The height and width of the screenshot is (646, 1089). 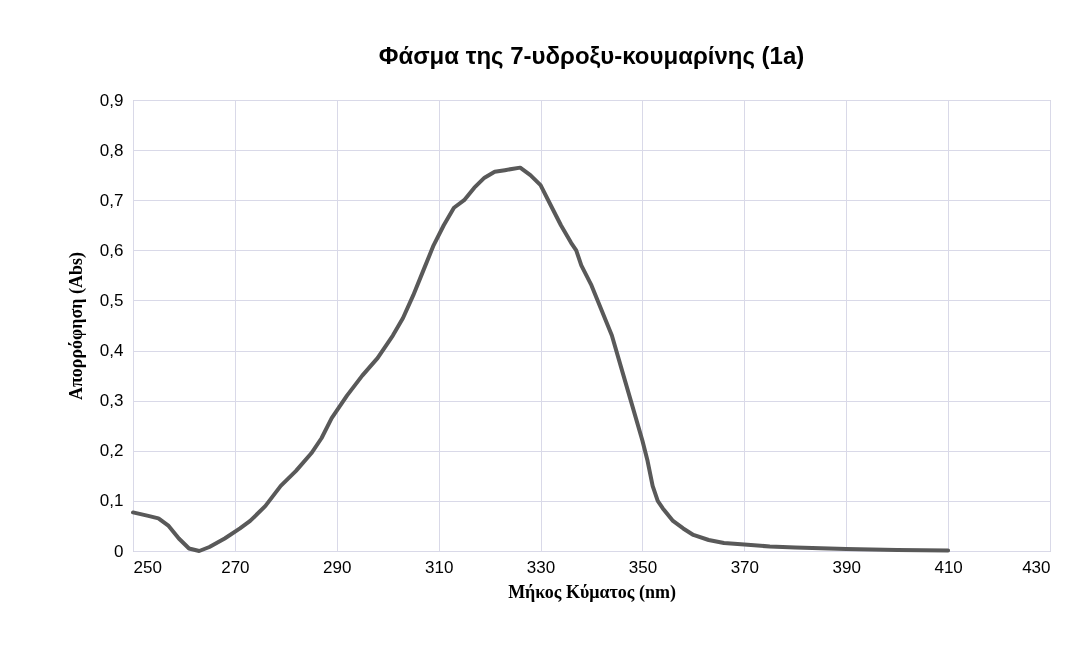 What do you see at coordinates (439, 567) in the screenshot?
I see `x-tick-label: 310` at bounding box center [439, 567].